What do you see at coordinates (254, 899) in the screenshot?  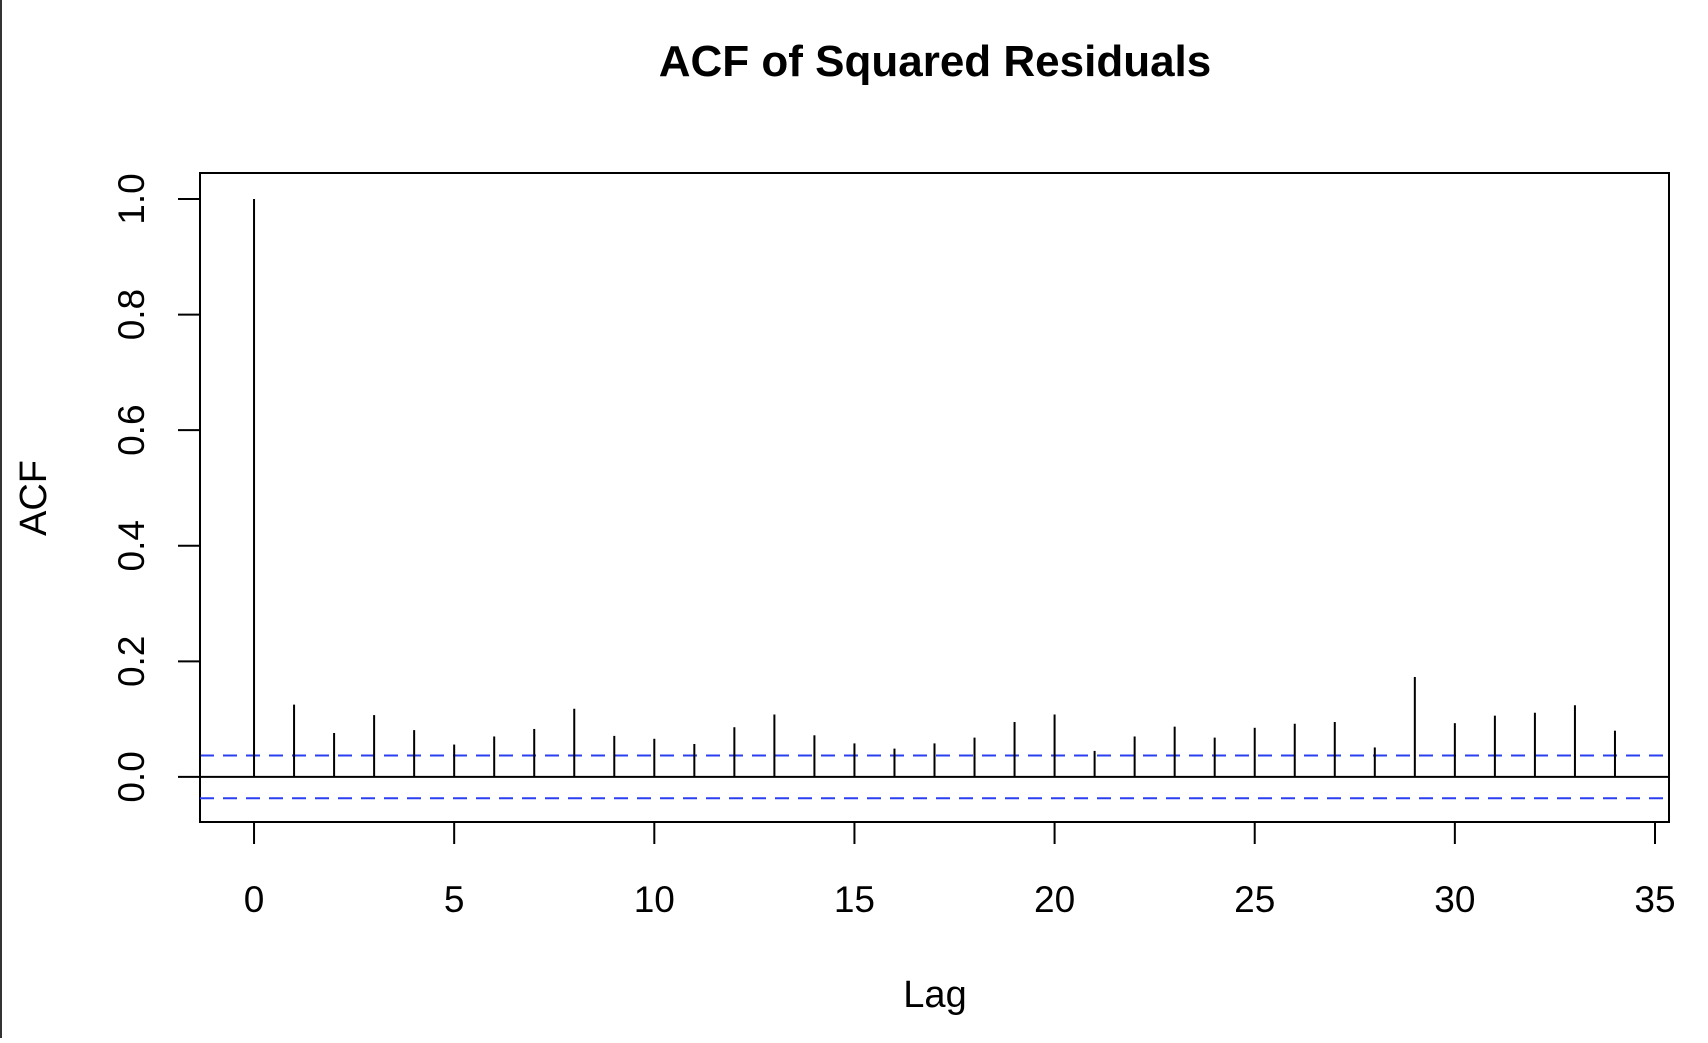 I see `x-tick-label-0: 0` at bounding box center [254, 899].